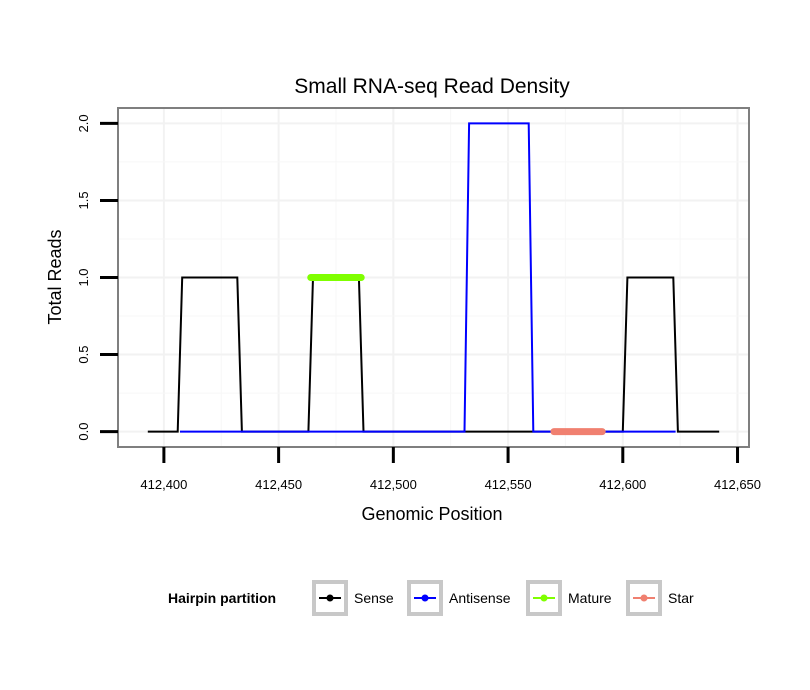  I want to click on legend-label-antisense: Antisense, so click(480, 598).